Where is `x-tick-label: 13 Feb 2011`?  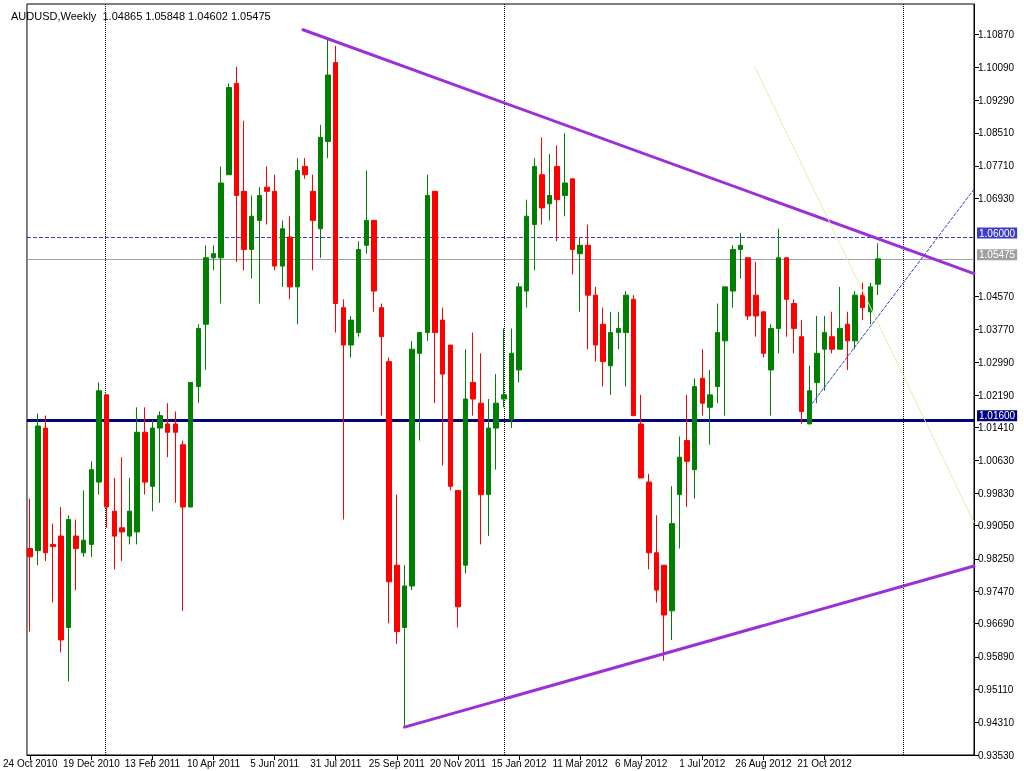
x-tick-label: 13 Feb 2011 is located at coordinates (152, 763).